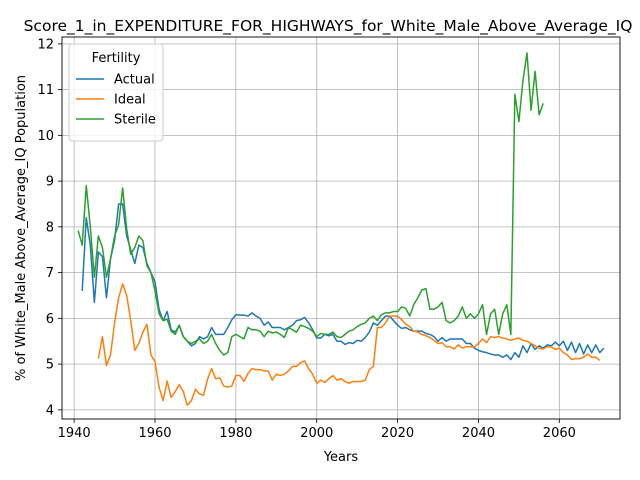  I want to click on legend-entries: Actual Ideal Sterile, so click(116, 100).